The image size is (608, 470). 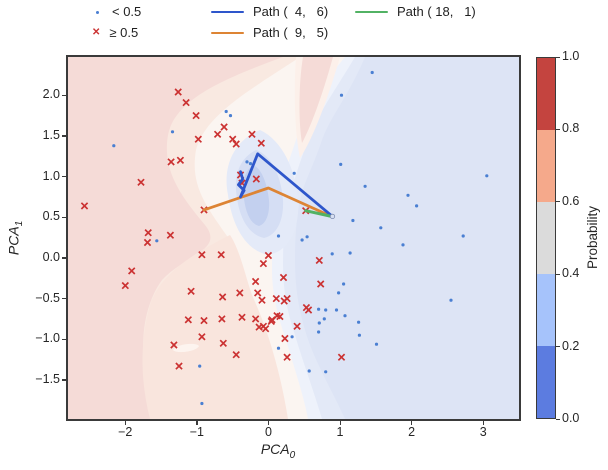 I want to click on y-tick-label: 1.0, so click(x=51, y=175).